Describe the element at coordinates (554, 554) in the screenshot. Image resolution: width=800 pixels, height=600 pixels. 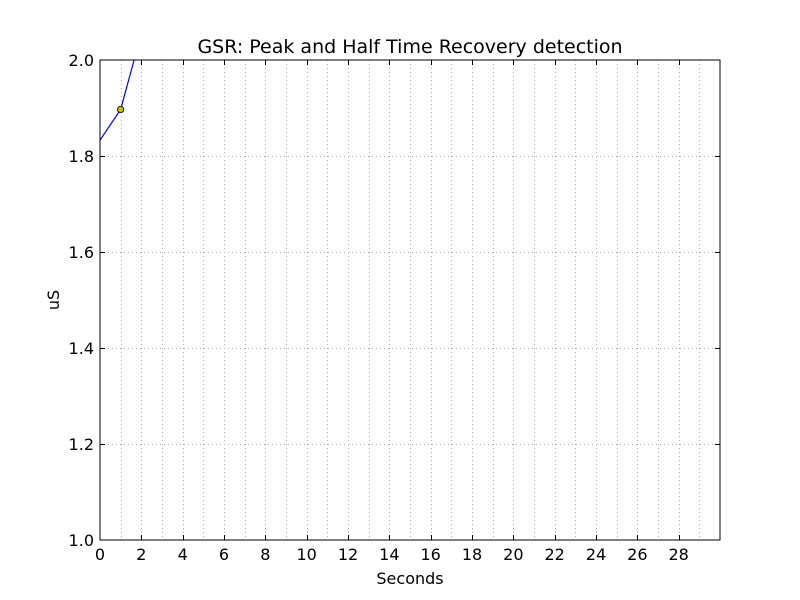
I see `x-tick-label: 22` at that location.